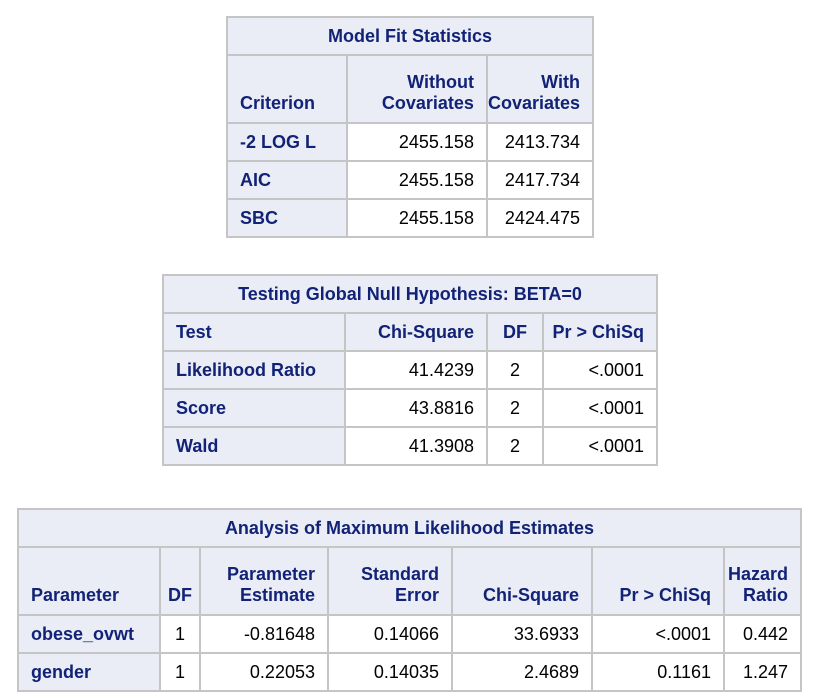  What do you see at coordinates (416, 408) in the screenshot?
I see `cell-value: 43.8816` at bounding box center [416, 408].